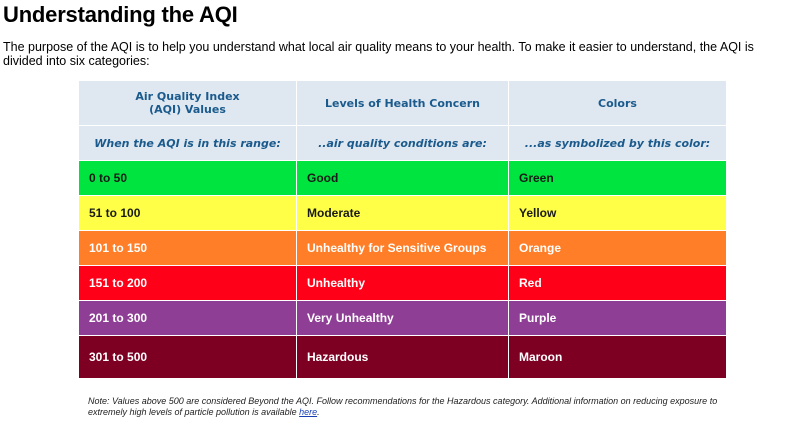  I want to click on health-level: Moderate, so click(402, 213).